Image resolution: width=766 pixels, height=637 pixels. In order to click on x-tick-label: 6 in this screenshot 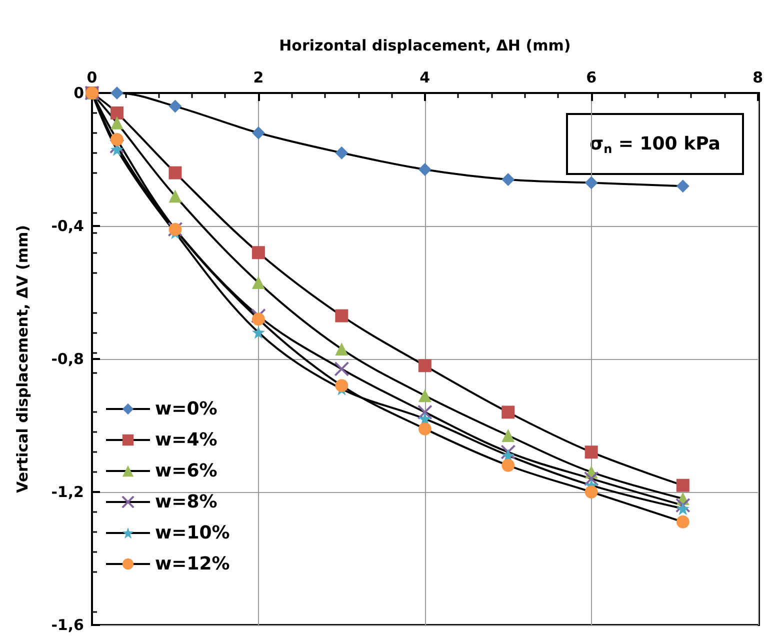, I will do `click(591, 77)`.